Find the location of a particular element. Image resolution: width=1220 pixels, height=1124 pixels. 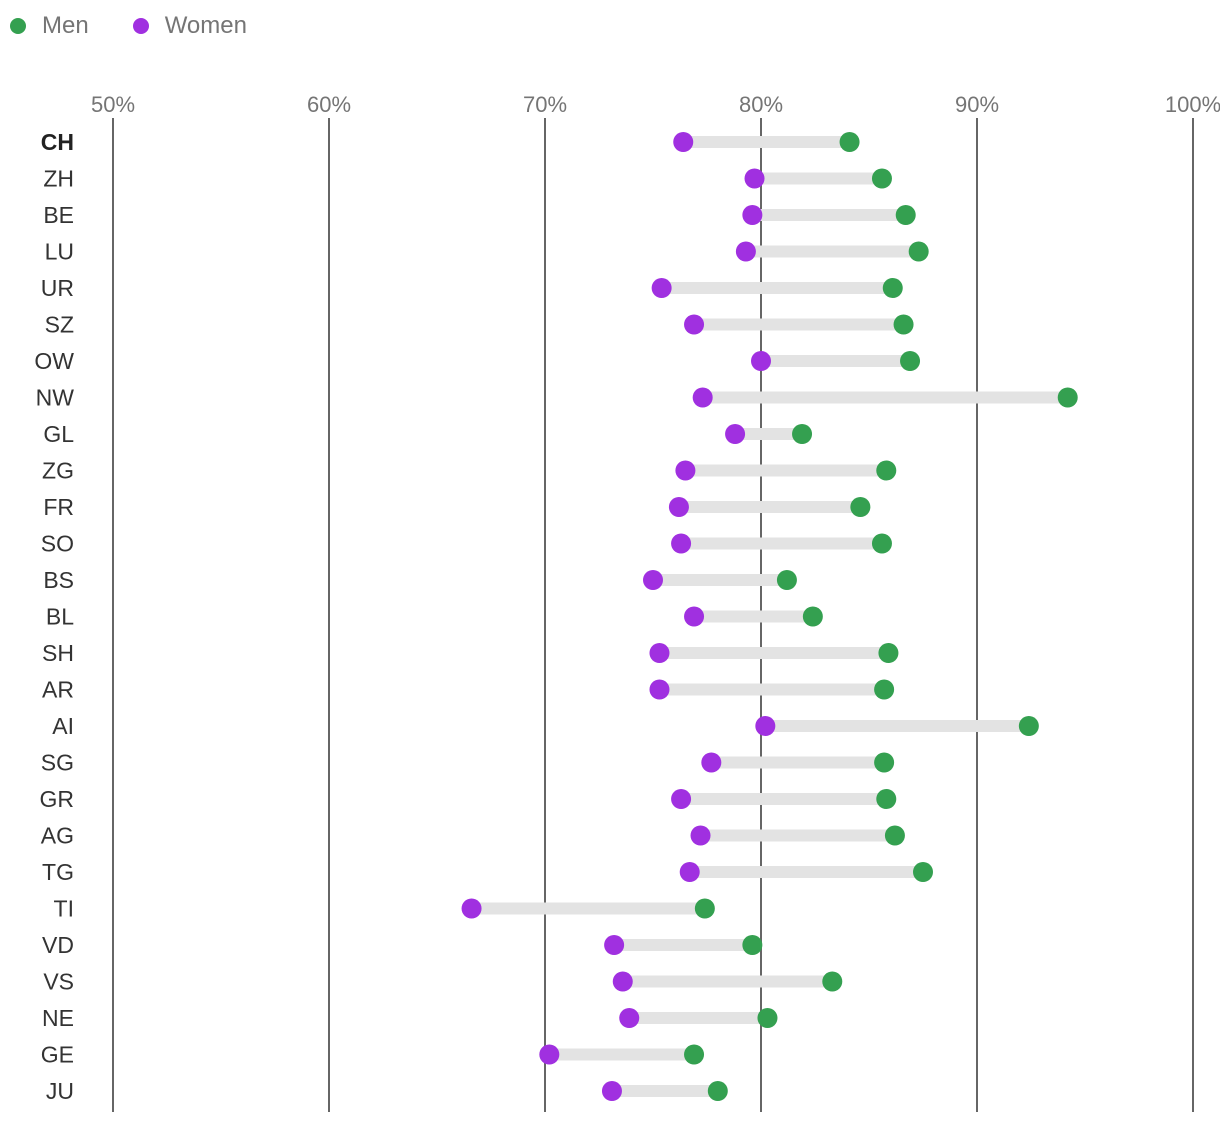

category-label: NW is located at coordinates (55, 398).